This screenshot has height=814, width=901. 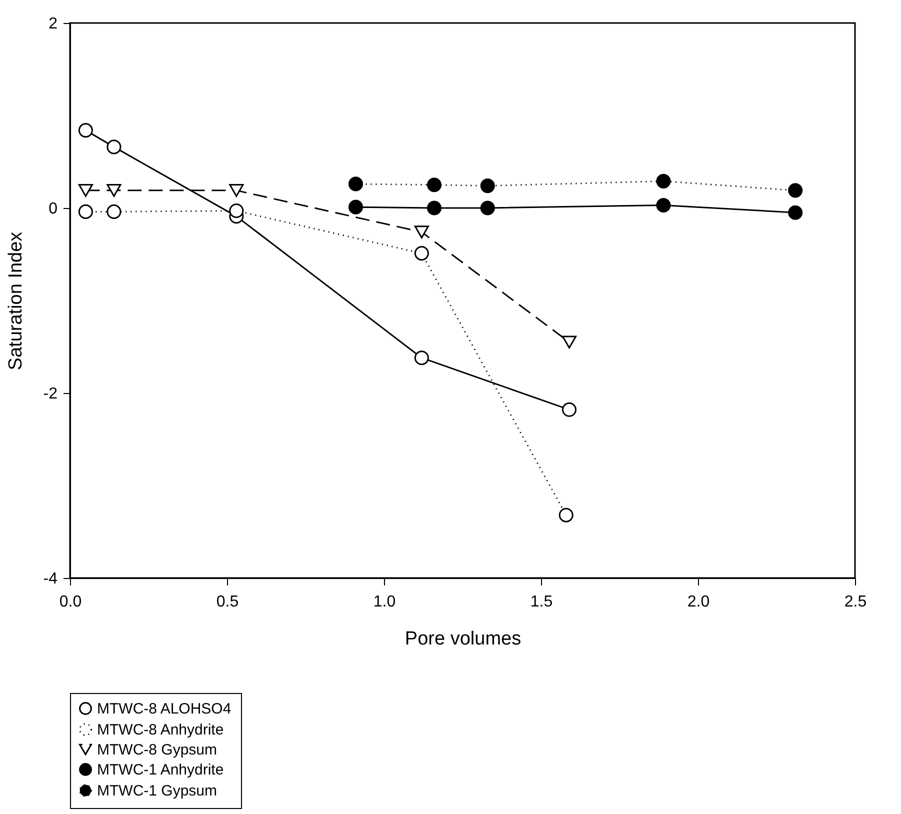 What do you see at coordinates (227, 602) in the screenshot?
I see `x-tick-label: 0.5` at bounding box center [227, 602].